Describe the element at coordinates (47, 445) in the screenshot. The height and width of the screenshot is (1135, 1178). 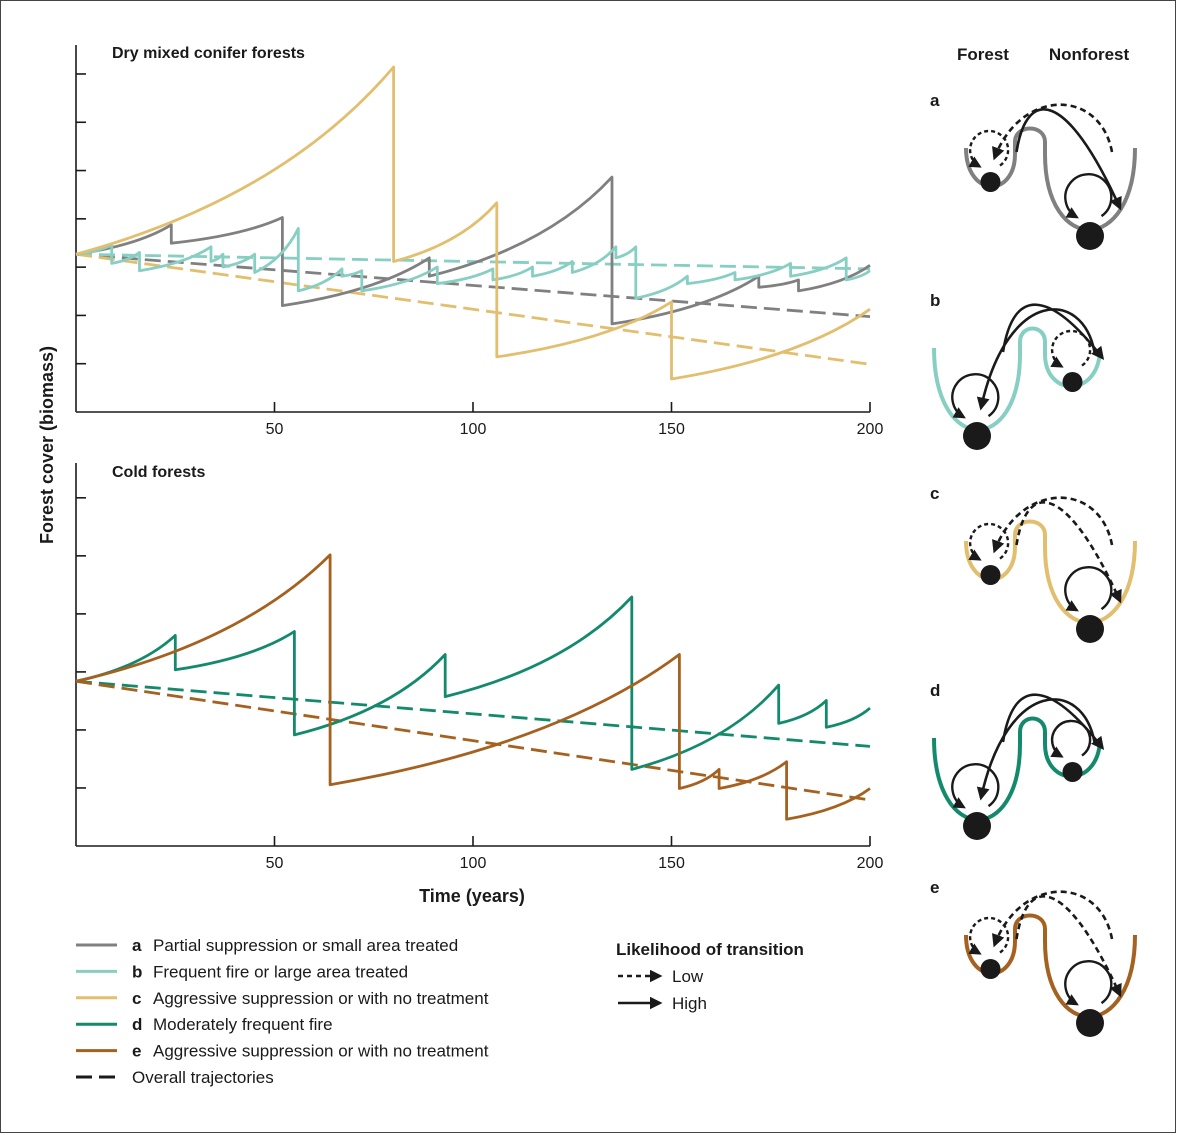
I see `y-axis-label: Forest cover (biomass)` at that location.